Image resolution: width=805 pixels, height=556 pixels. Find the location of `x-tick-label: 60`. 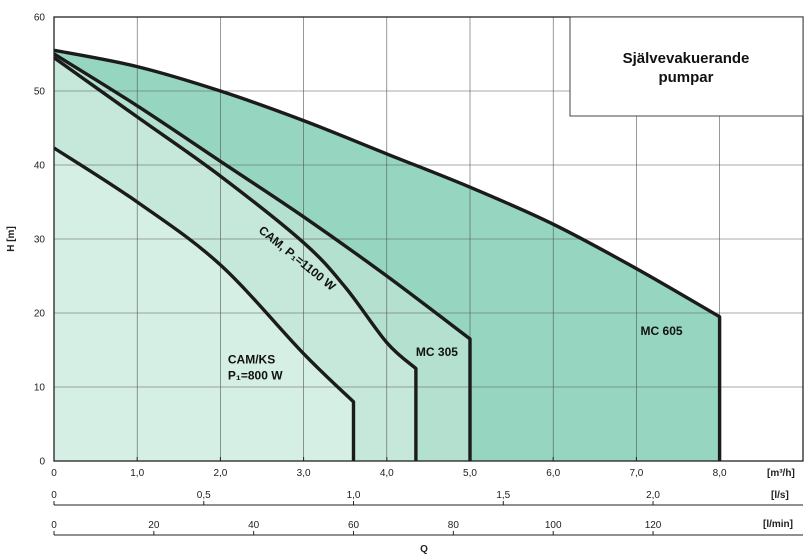

x-tick-label: 60 is located at coordinates (354, 525).